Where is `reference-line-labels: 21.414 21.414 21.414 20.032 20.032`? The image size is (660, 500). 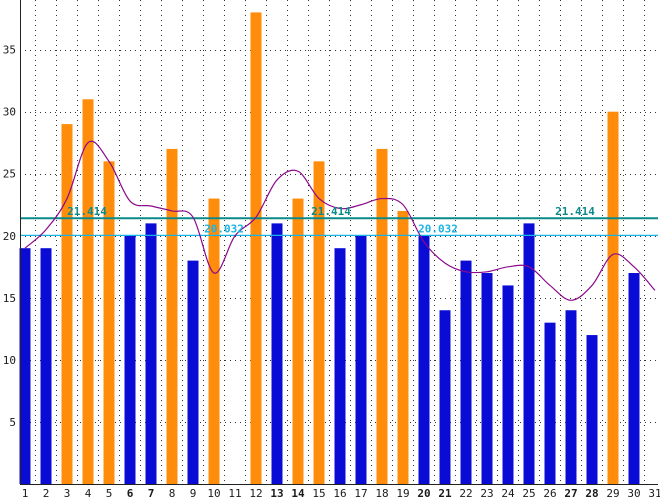
reference-line-labels: 21.414 21.414 21.414 20.032 20.032 is located at coordinates (331, 220).